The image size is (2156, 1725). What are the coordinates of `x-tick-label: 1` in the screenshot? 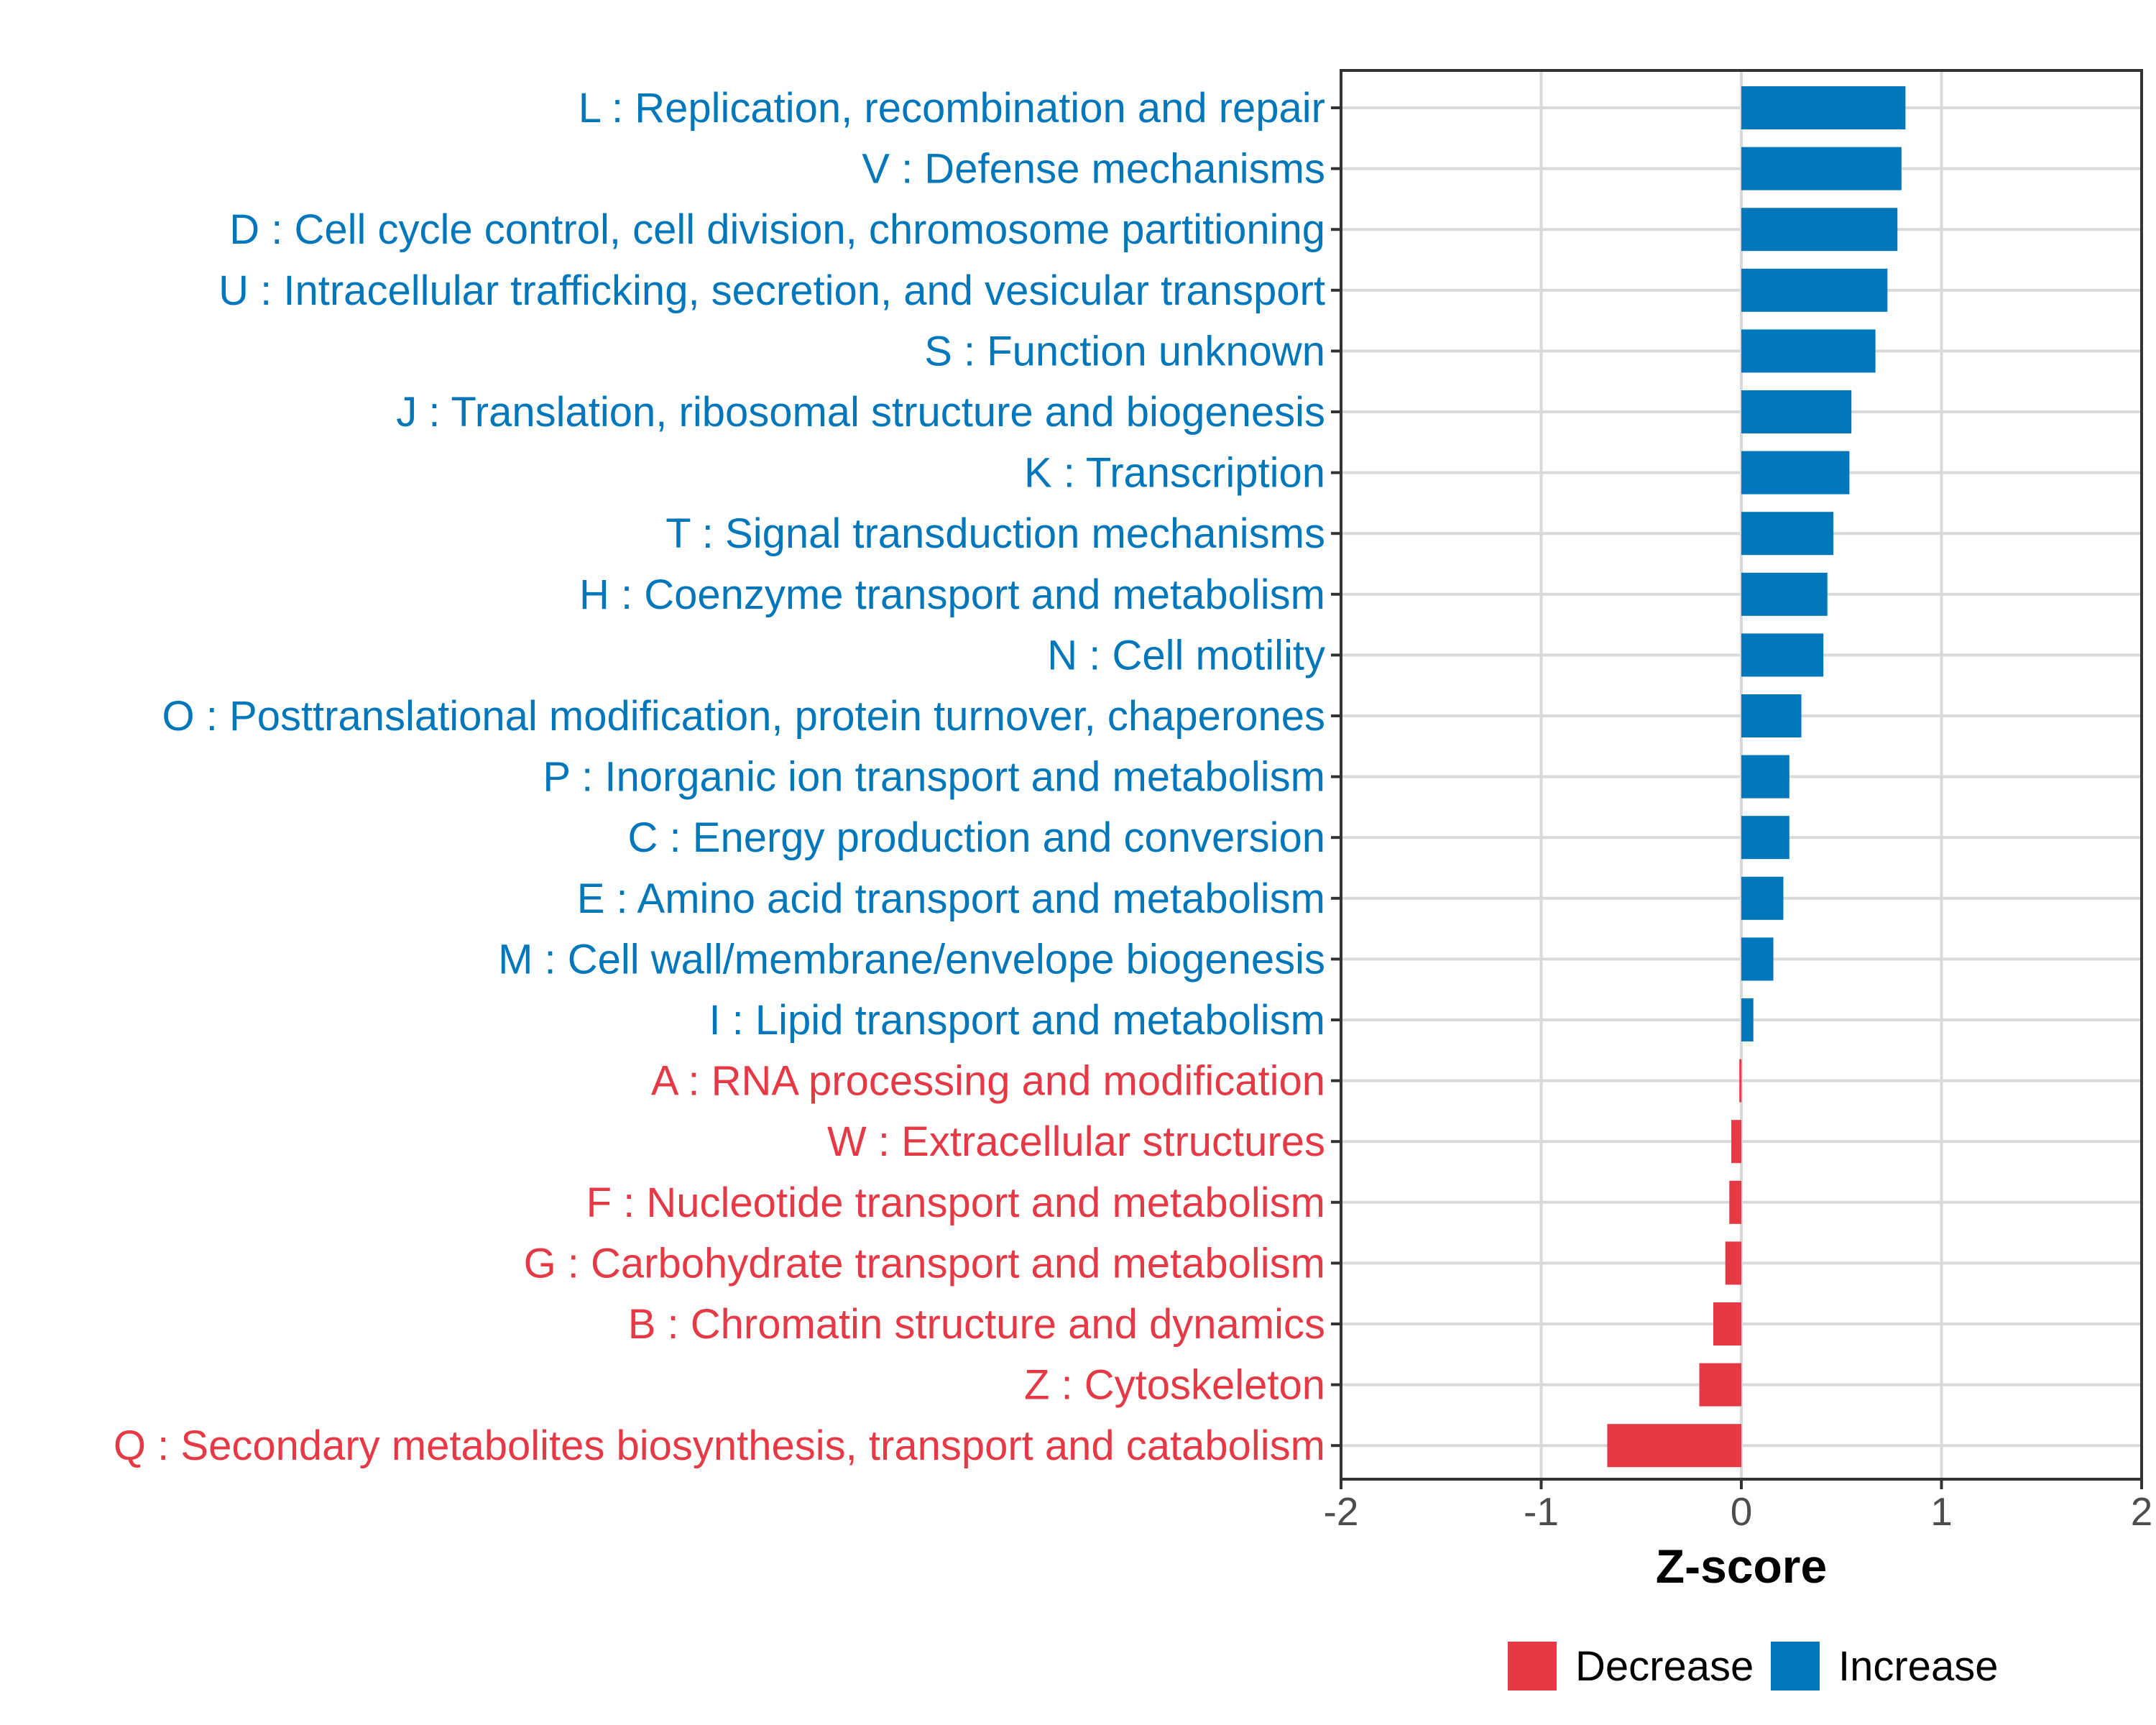 It's located at (1941, 1511).